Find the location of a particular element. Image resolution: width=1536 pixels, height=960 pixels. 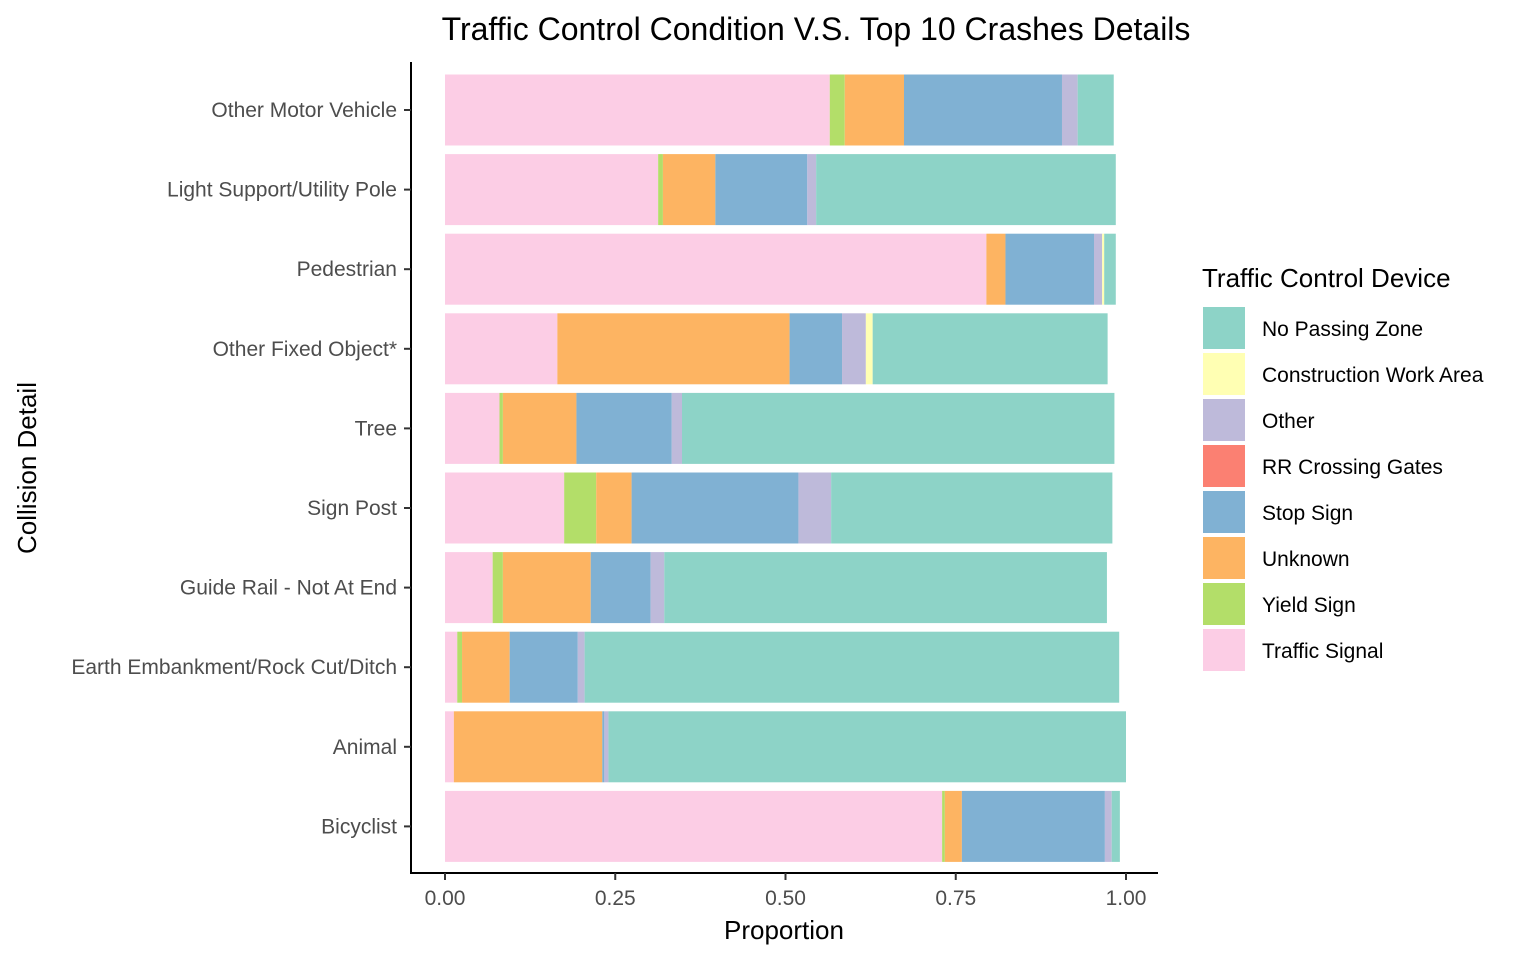

y-tick-label: Animal is located at coordinates (365, 747).